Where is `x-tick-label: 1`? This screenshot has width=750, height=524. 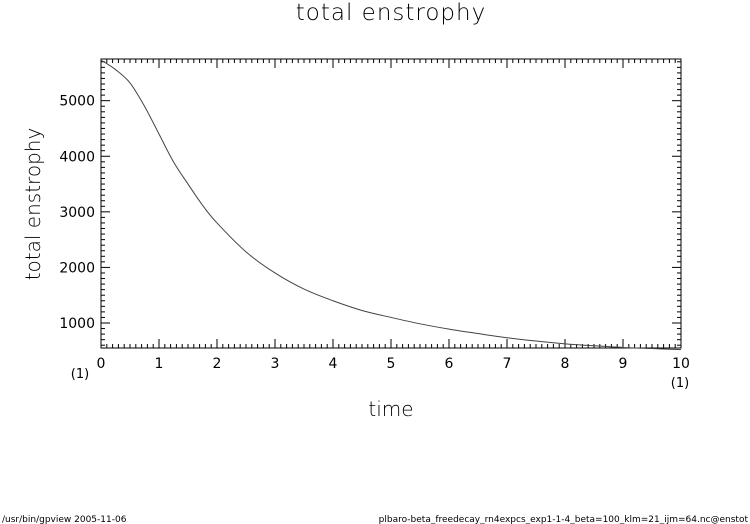
x-tick-label: 1 is located at coordinates (159, 364).